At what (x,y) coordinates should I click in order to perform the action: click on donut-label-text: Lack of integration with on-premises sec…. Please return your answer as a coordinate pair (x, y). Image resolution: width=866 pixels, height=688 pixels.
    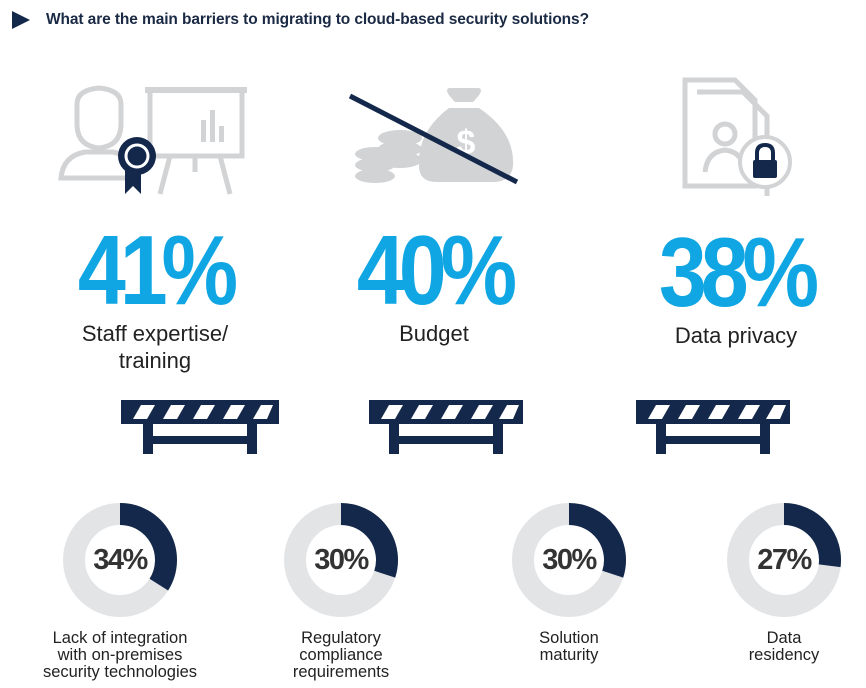
    Looking at the image, I should click on (120, 655).